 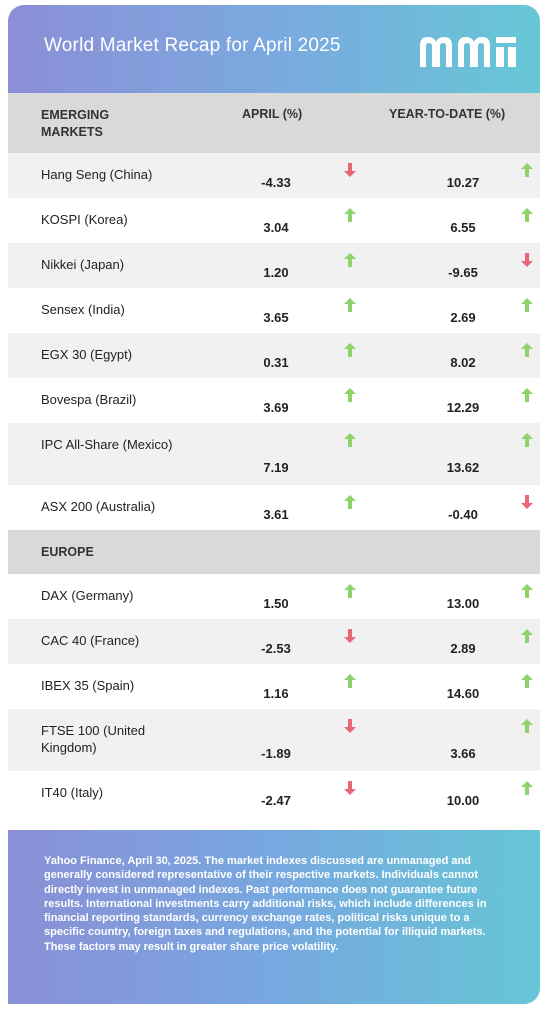 I want to click on market-name: IPC All-Share (Mexico), so click(x=107, y=444).